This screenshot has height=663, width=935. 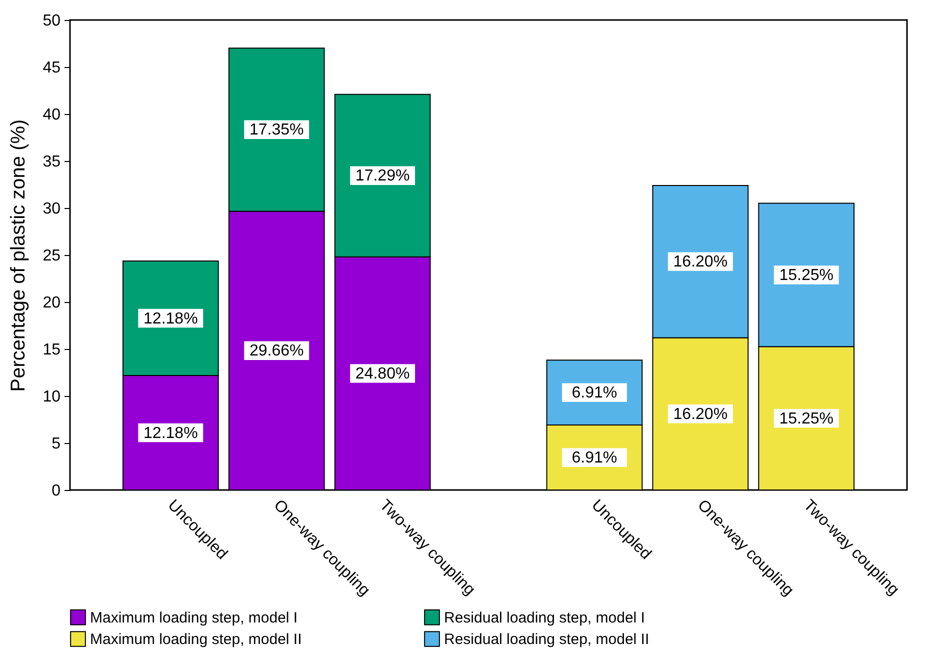 I want to click on y-tick-label: 15, so click(x=51, y=350).